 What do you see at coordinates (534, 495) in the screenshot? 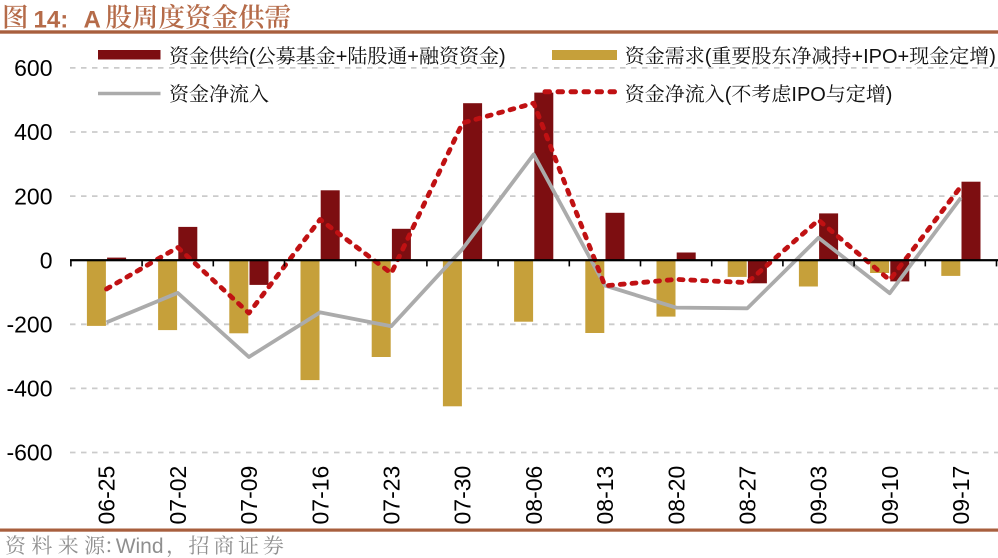
I see `svg-text: 08-06` at bounding box center [534, 495].